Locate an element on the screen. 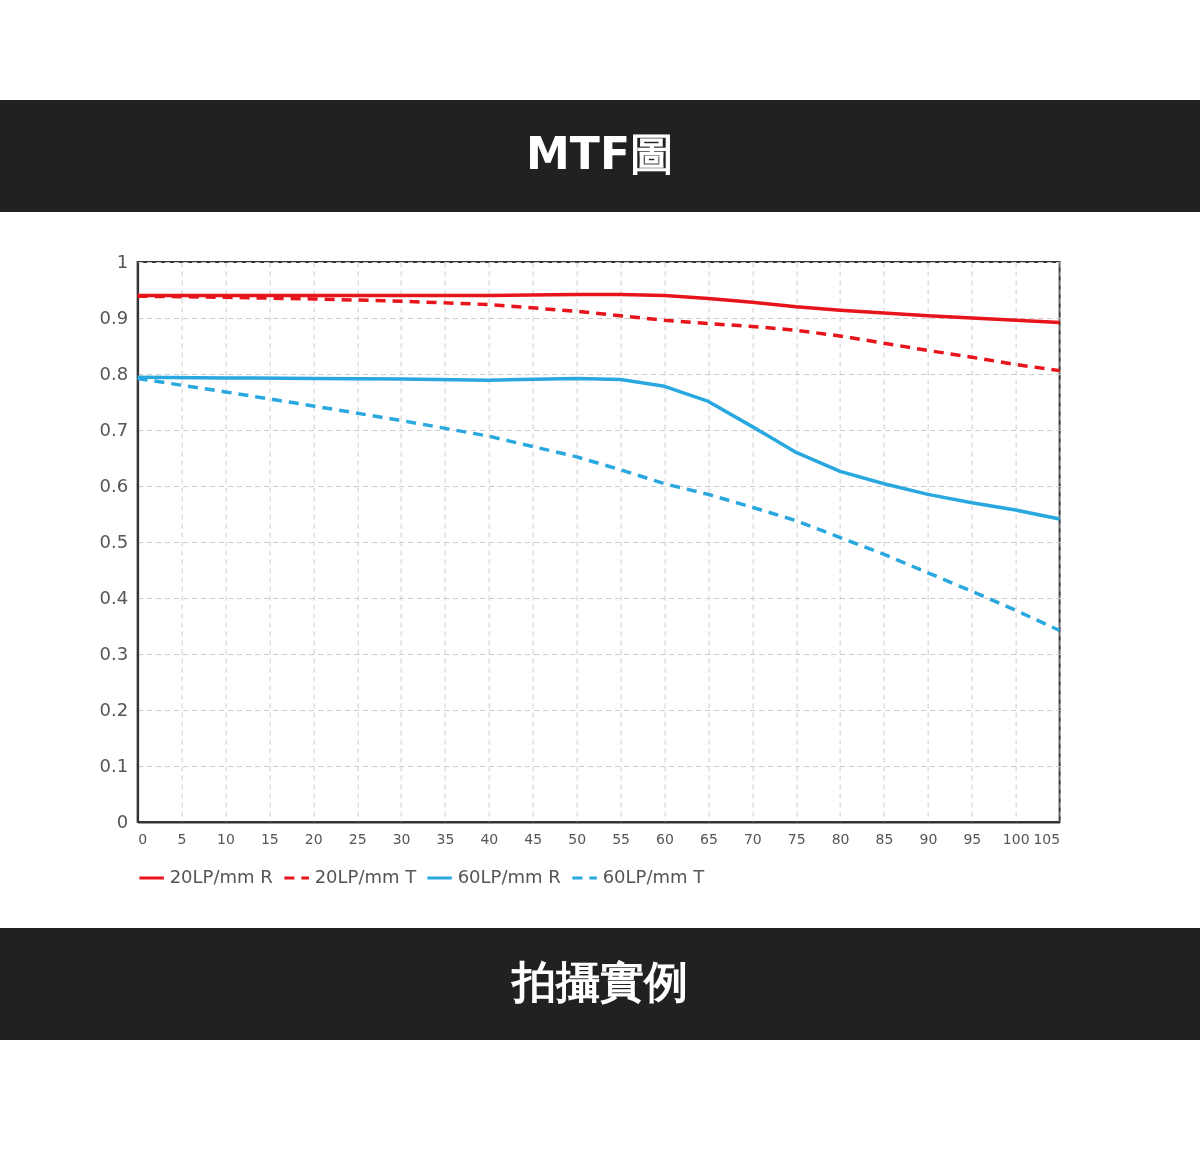 Image resolution: width=1200 pixels, height=1167 pixels. x-tick-label: 15 is located at coordinates (269, 838).